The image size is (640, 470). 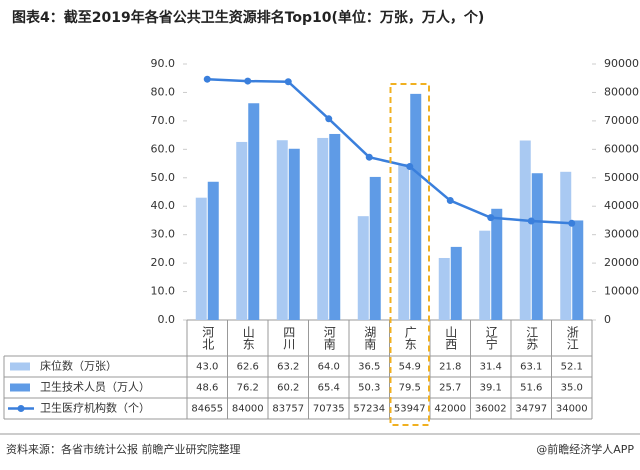 I want to click on table-cell: 31.4, so click(x=491, y=367).